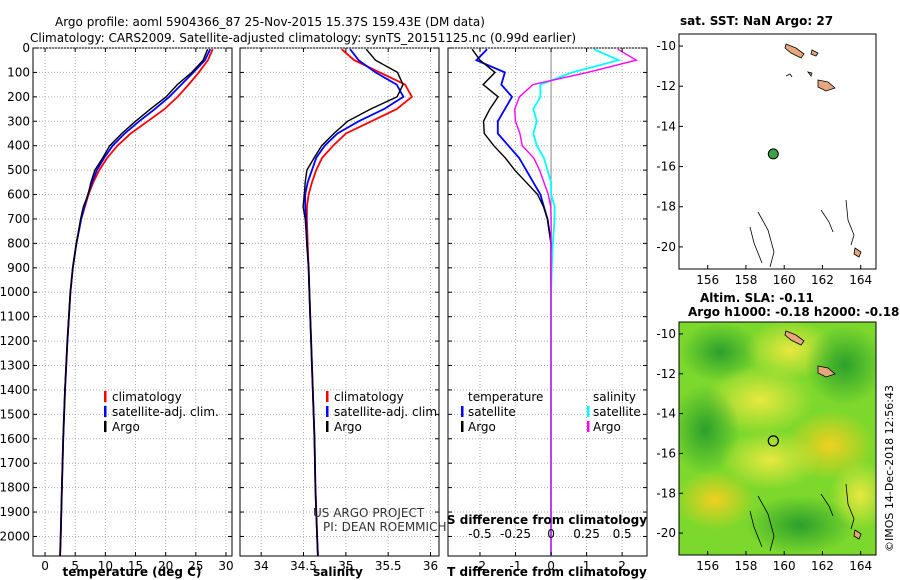 Image resolution: width=900 pixels, height=580 pixels. I want to click on y-tick-label: 500, so click(18, 170).